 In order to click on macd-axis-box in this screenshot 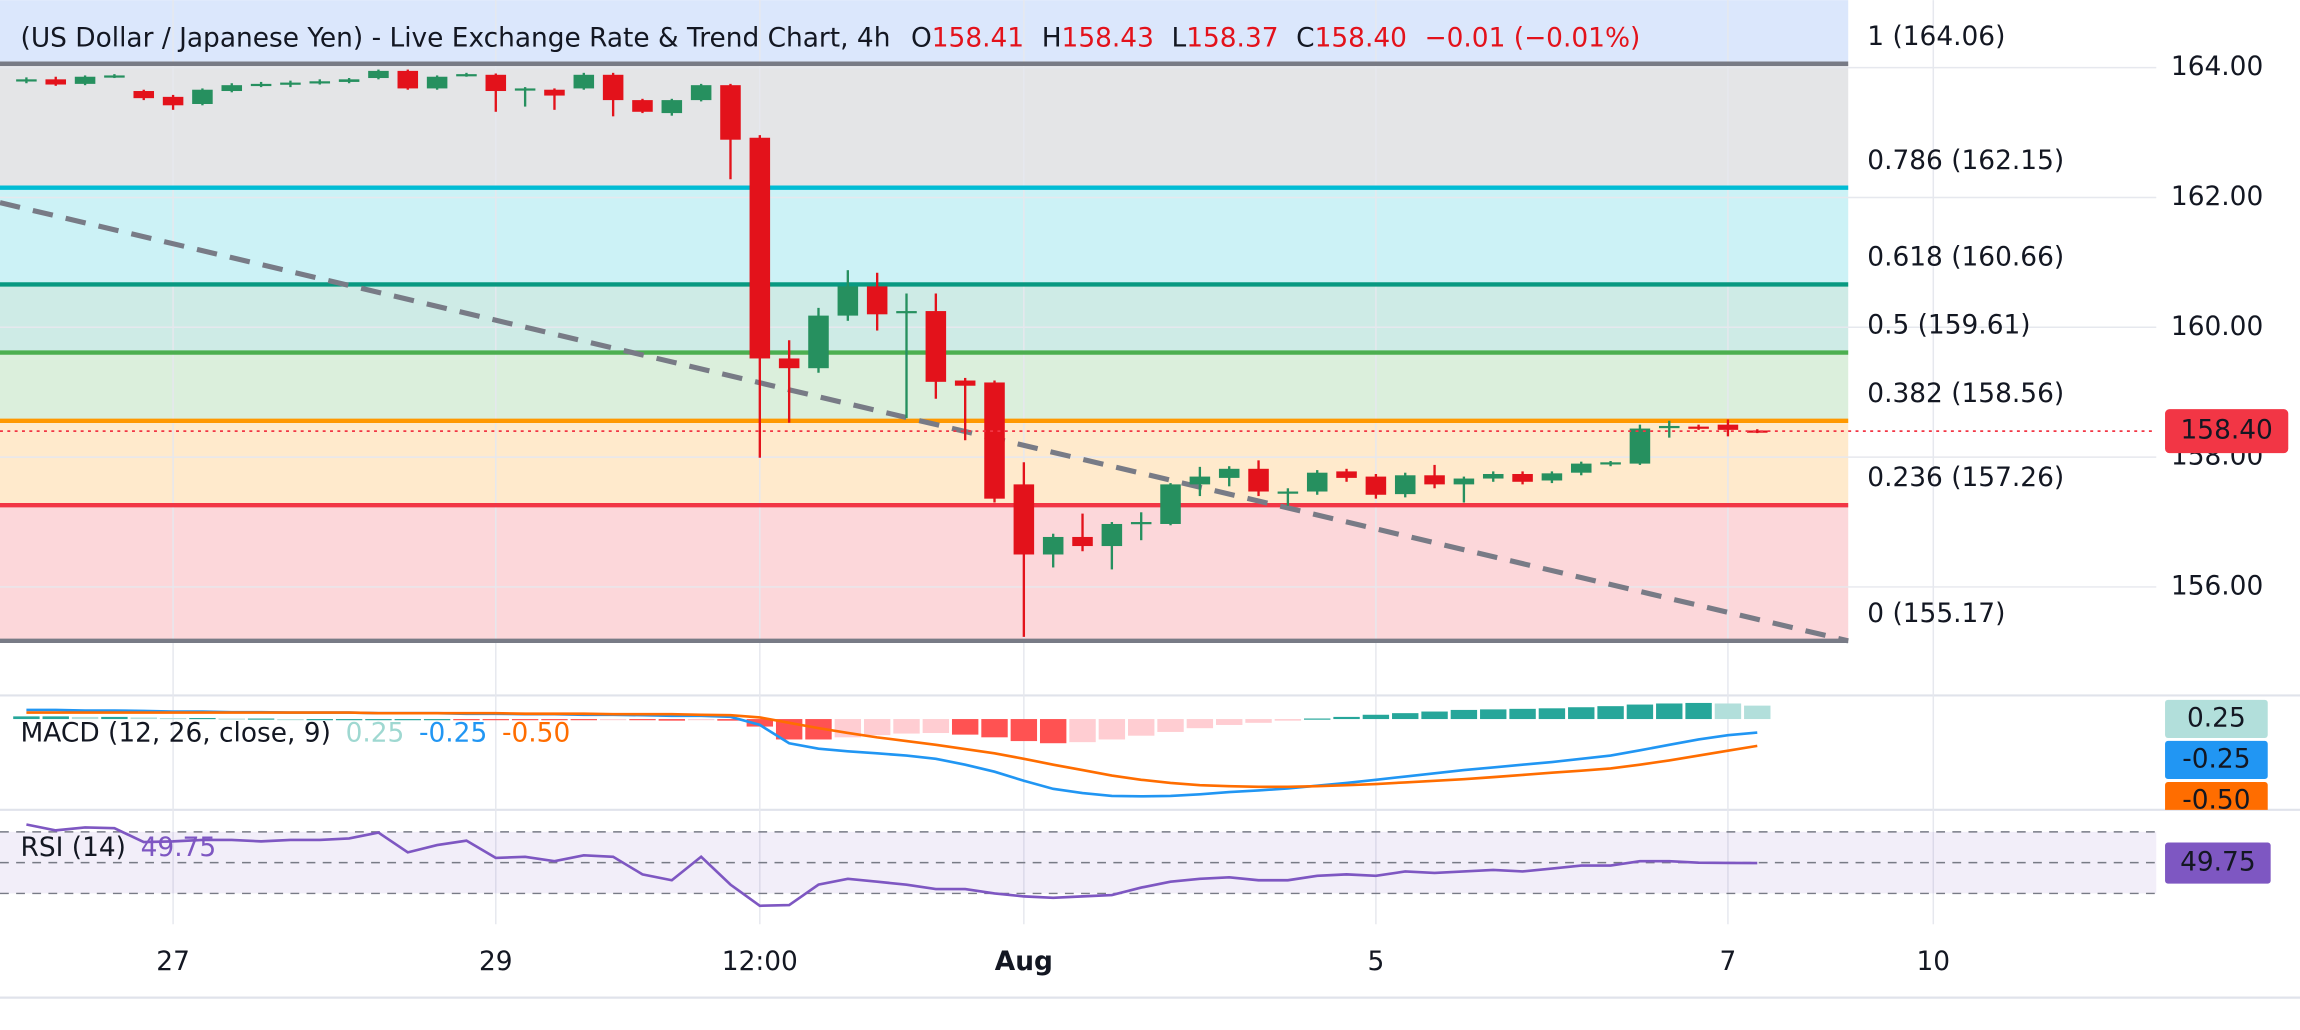, I will do `click(2216, 718)`.